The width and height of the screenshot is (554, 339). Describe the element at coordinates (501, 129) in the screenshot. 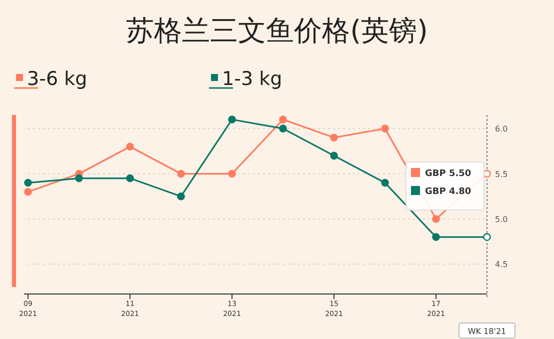

I see `y-tick-label: 6.0` at that location.